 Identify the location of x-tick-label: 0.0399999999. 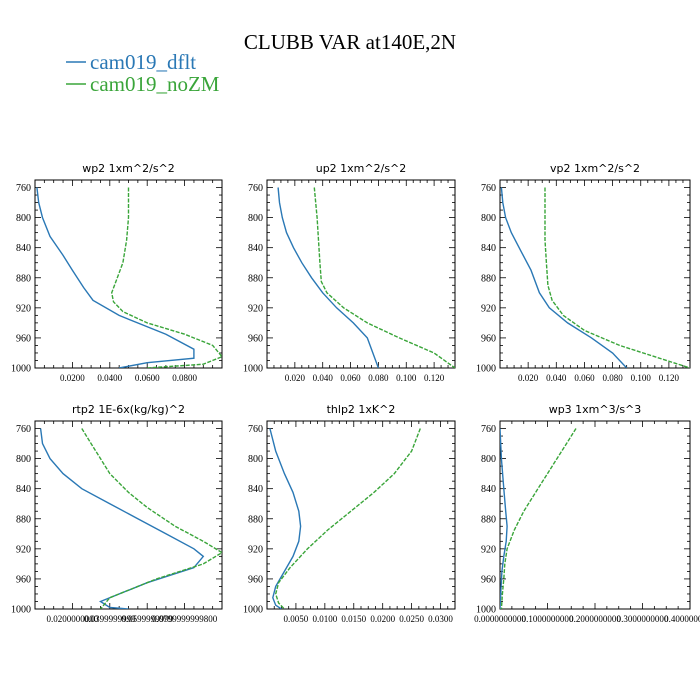
(110, 619).